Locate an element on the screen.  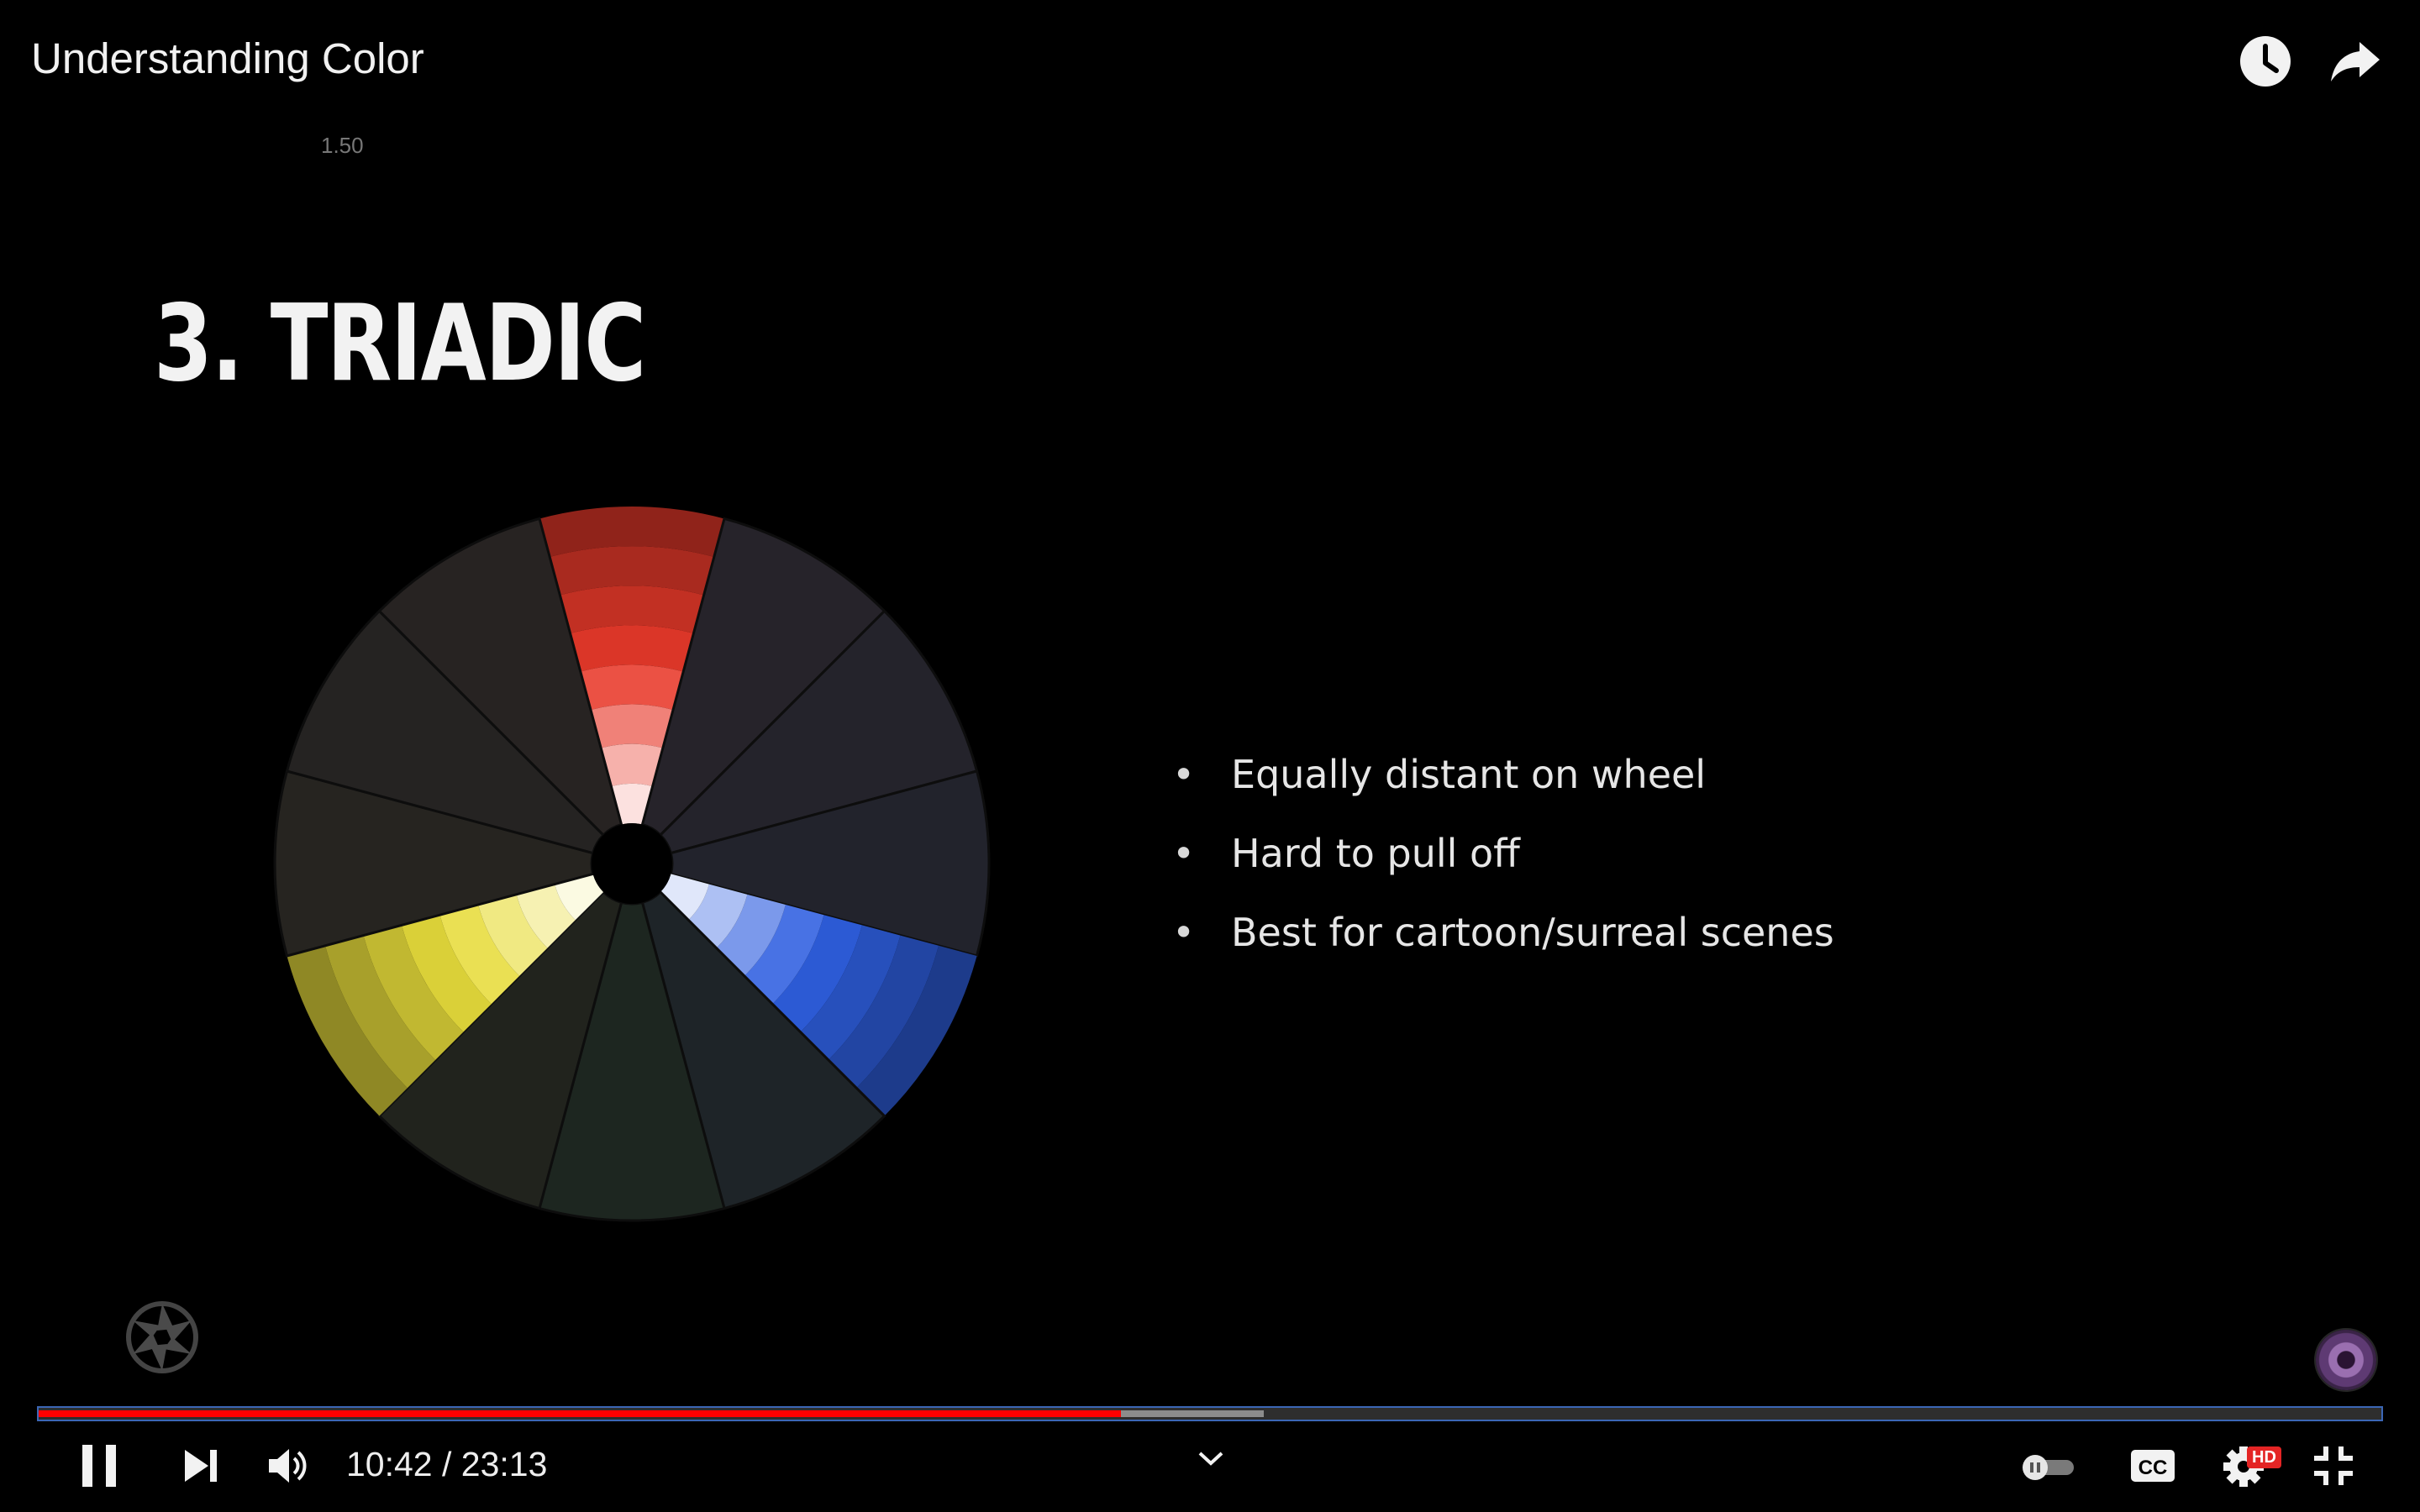
captions-button: CC is located at coordinates (2152, 1465).